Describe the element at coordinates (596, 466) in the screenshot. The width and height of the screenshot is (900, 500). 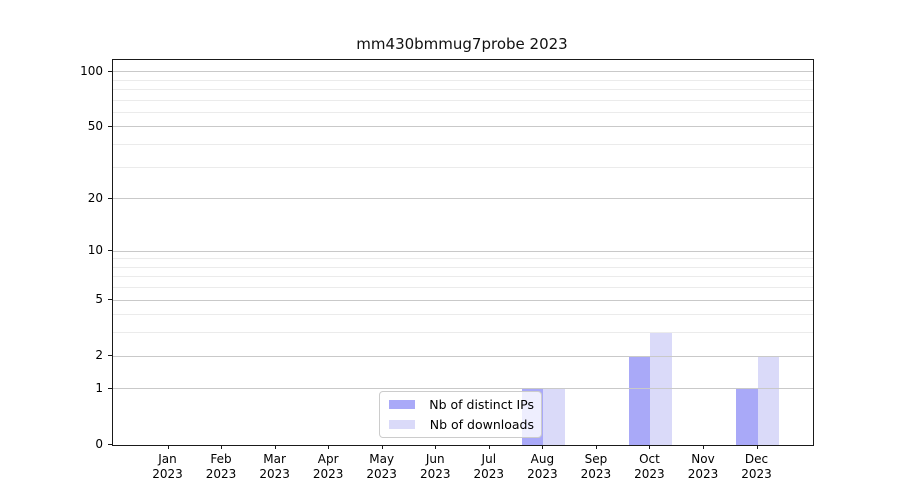
I see `x-tick-label-sep: Sep 2023` at that location.